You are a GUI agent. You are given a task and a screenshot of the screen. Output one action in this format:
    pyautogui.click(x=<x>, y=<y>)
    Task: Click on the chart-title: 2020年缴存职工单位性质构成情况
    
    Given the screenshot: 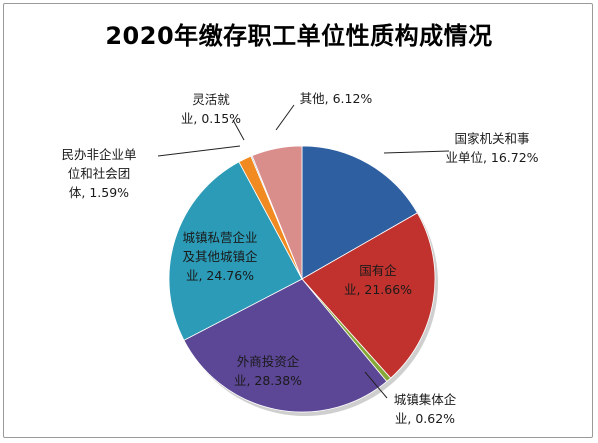 What is the action you would take?
    pyautogui.click(x=299, y=36)
    